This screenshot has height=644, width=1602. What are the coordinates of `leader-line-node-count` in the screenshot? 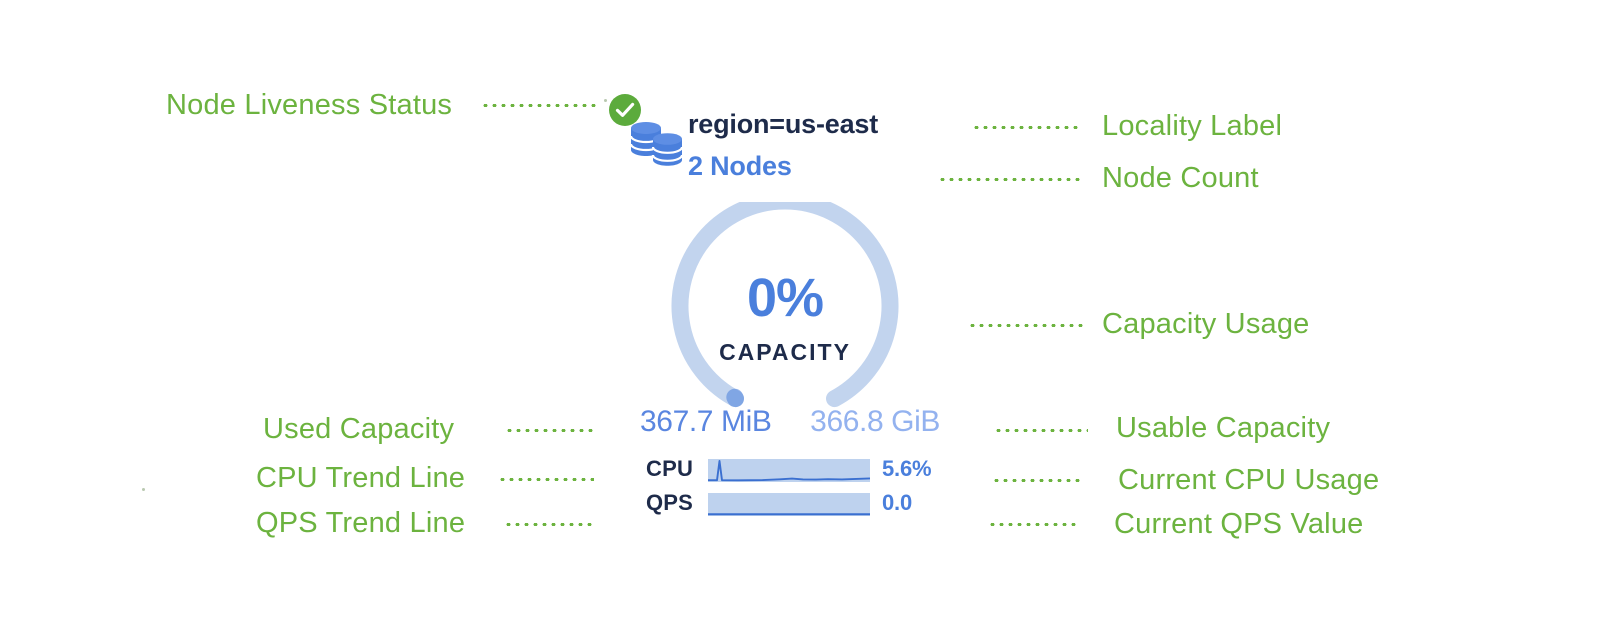 It's located at (1010, 179).